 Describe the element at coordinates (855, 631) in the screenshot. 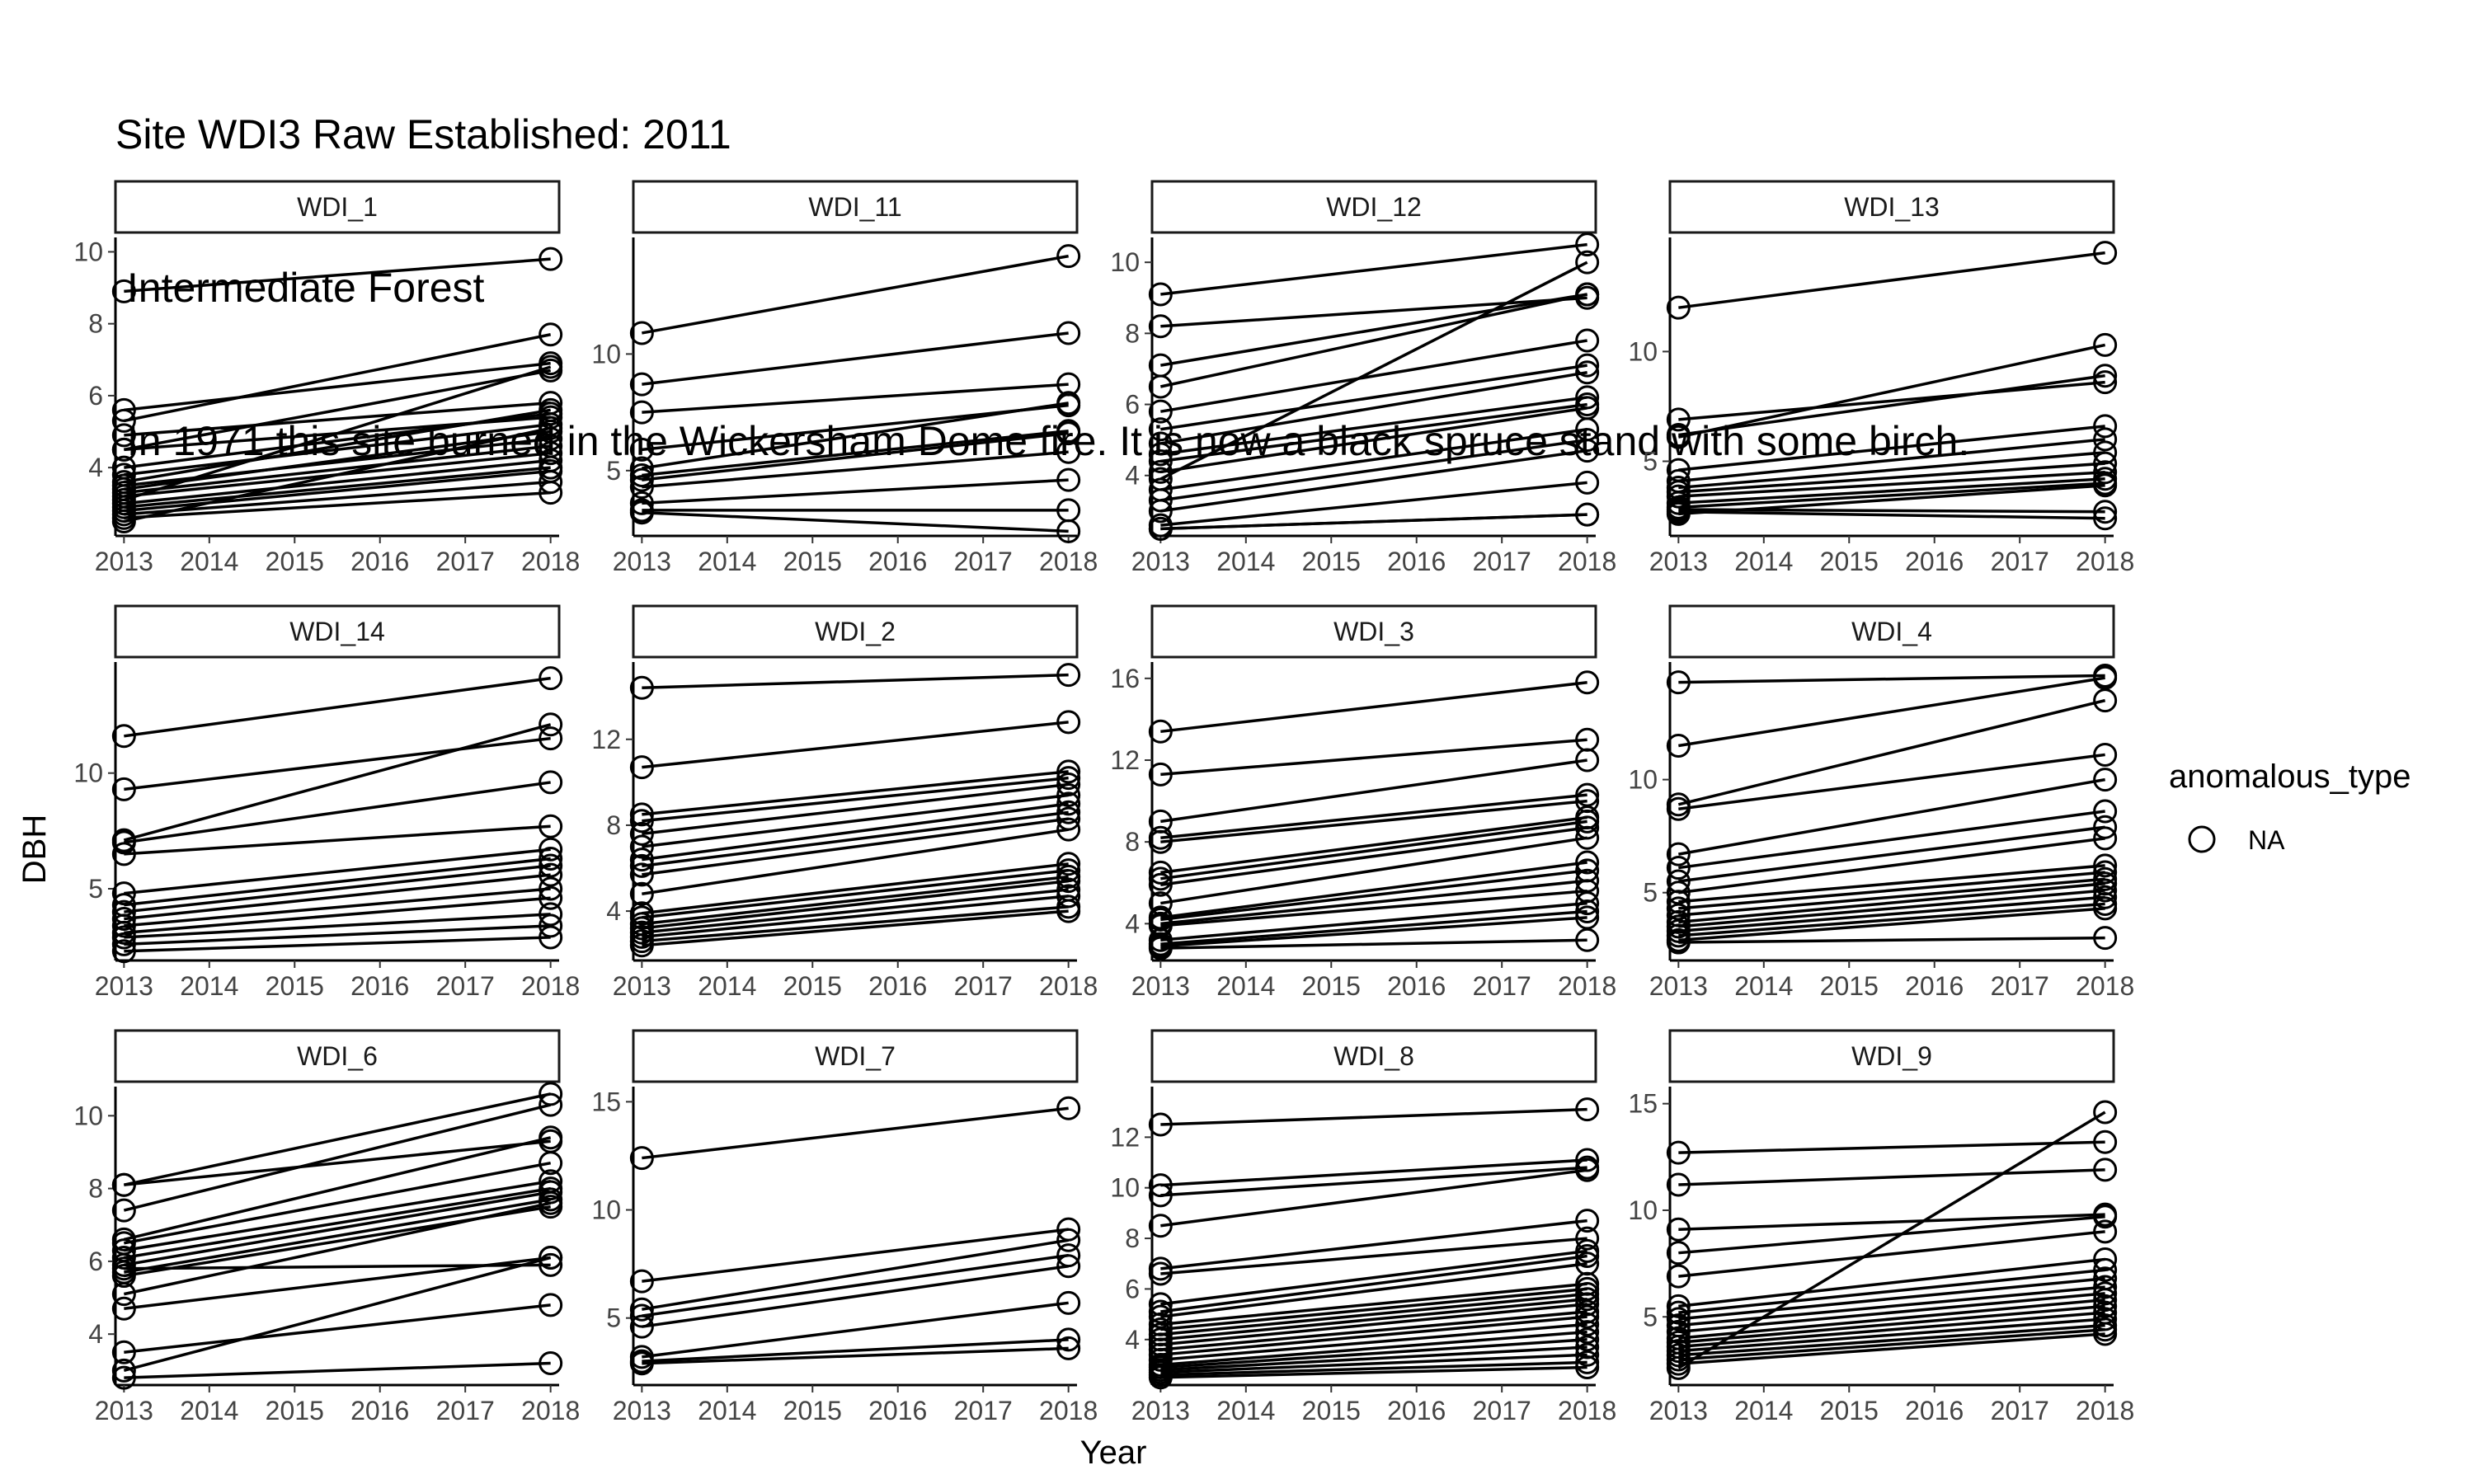

I see `strip-label: WDI_2` at that location.